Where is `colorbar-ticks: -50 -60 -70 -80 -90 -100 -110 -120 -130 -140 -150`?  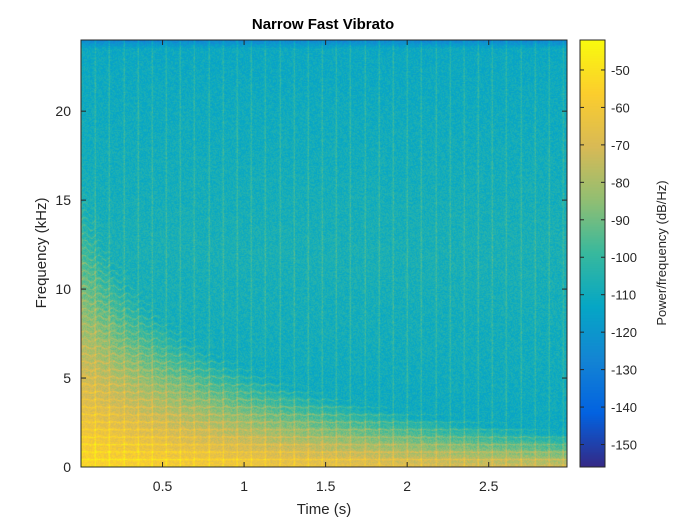
colorbar-ticks: -50 -60 -70 -80 -90 -100 -110 -120 -130 -140 -150 is located at coordinates (608, 258).